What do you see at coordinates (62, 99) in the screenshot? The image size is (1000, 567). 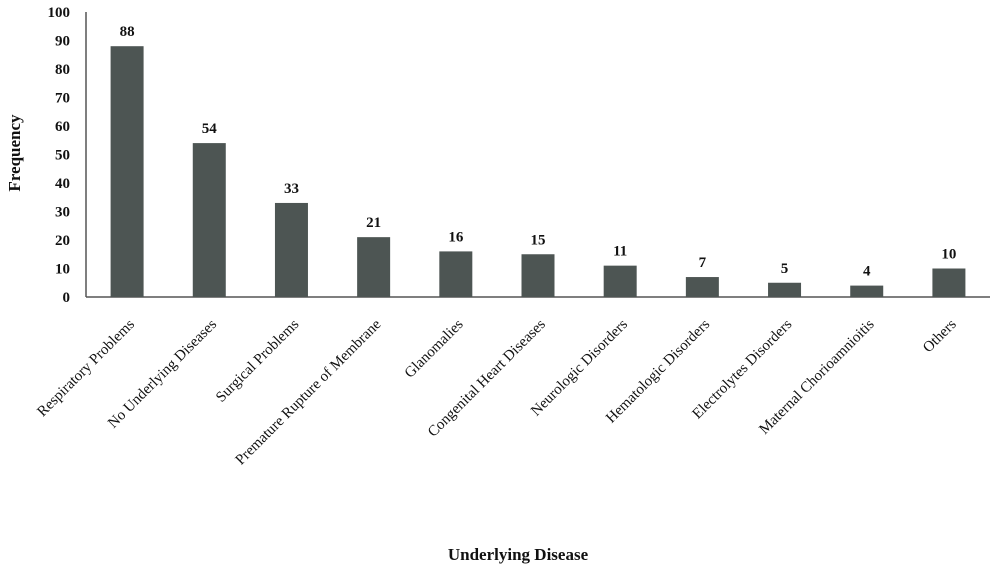 I see `y-tick-label: 70` at bounding box center [62, 99].